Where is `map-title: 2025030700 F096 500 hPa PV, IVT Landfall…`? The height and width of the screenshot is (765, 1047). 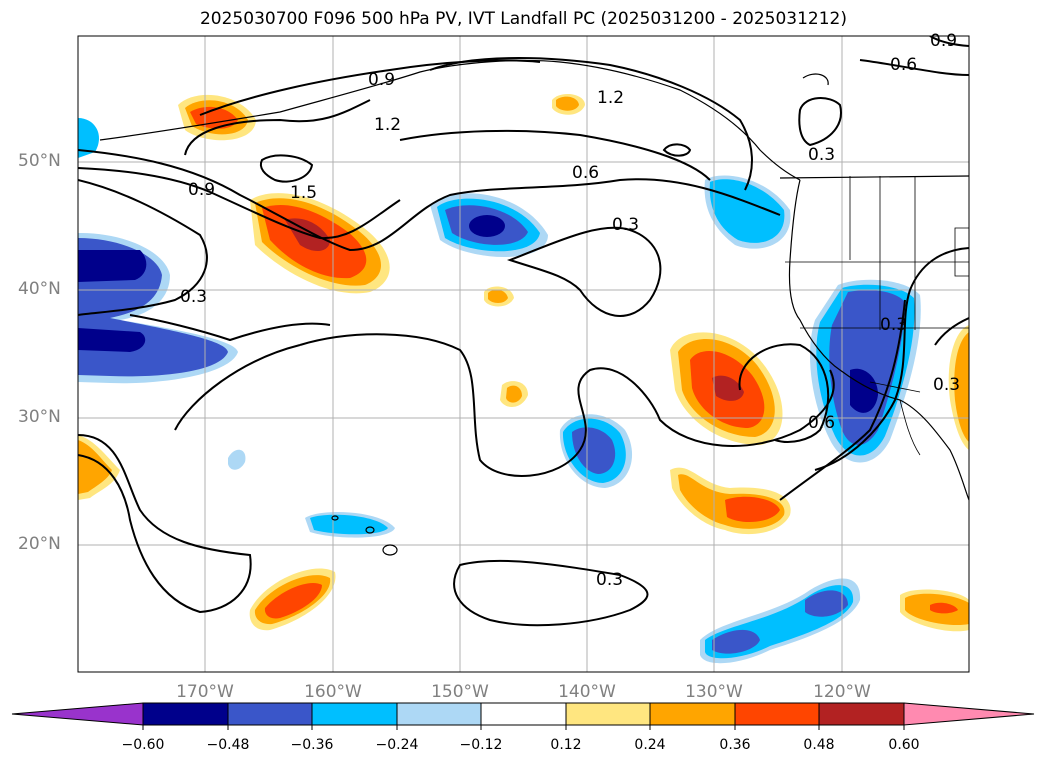 map-title: 2025030700 F096 500 hPa PV, IVT Landfall… is located at coordinates (523, 19).